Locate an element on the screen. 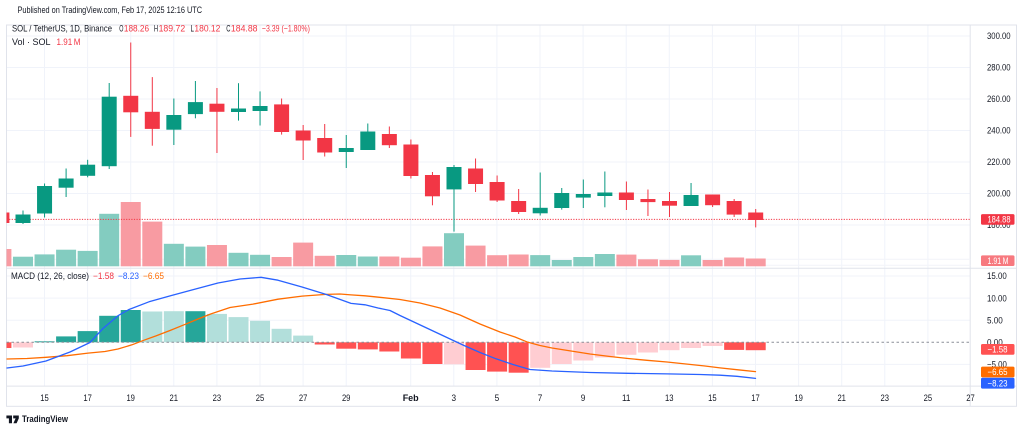  svg-text: 0.00 is located at coordinates (995, 343).